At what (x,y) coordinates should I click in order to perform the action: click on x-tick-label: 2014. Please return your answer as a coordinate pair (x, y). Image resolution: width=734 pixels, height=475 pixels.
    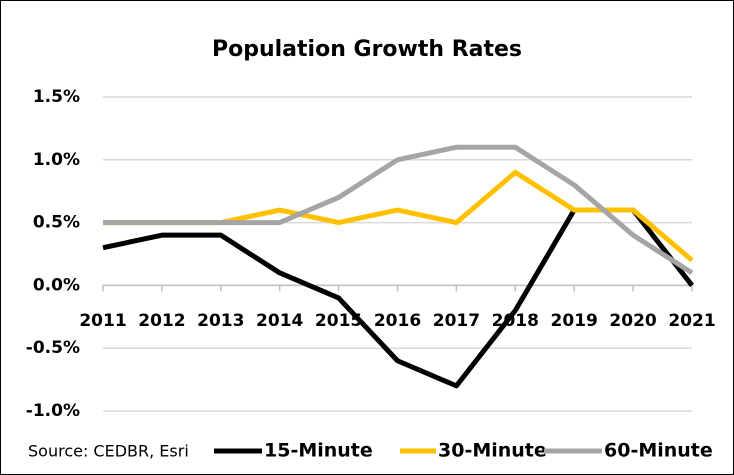
    Looking at the image, I should click on (279, 321).